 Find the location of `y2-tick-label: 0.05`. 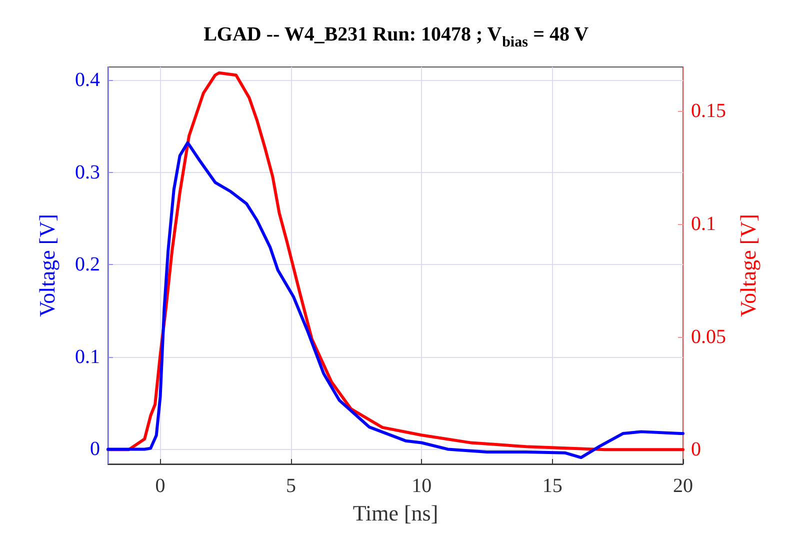

y2-tick-label: 0.05 is located at coordinates (708, 337).